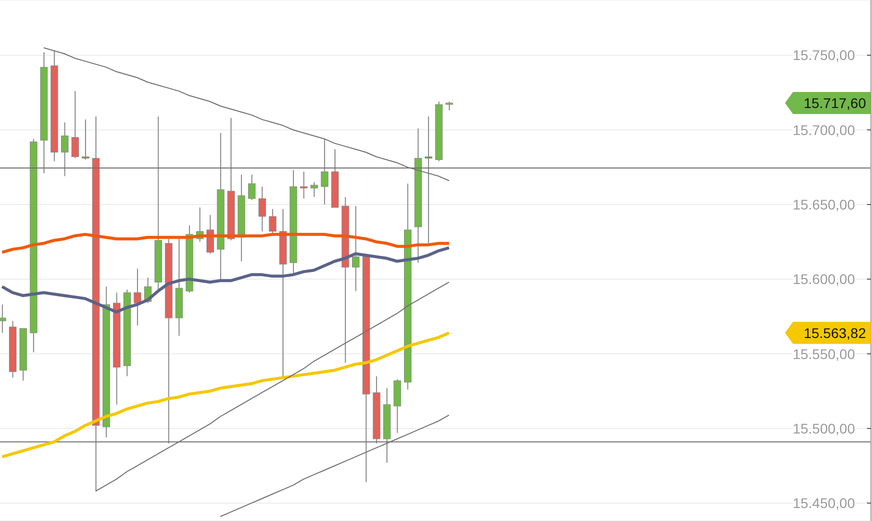 This screenshot has width=872, height=521. Describe the element at coordinates (835, 332) in the screenshot. I see `text: 15.563,82` at that location.